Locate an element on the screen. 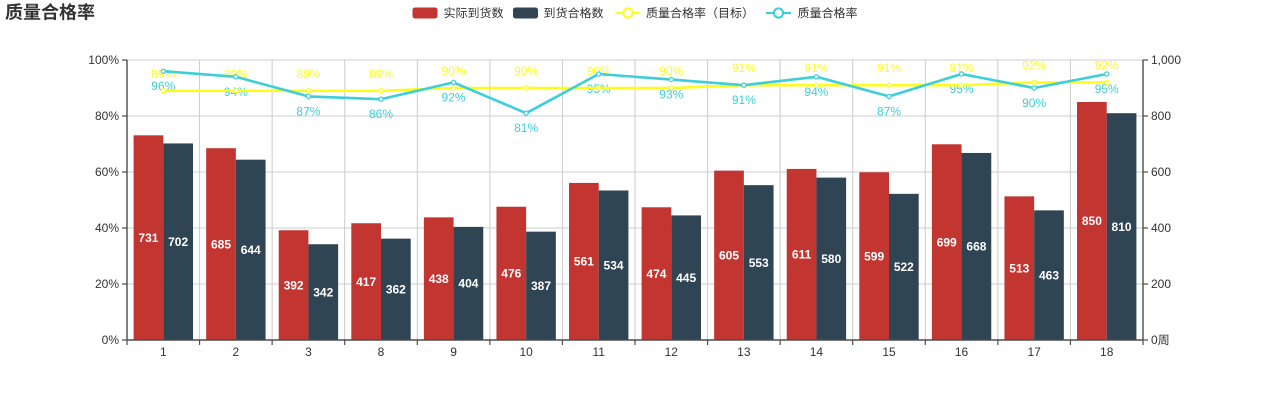 This screenshot has height=405, width=1270. svg-text: 0% is located at coordinates (111, 340).